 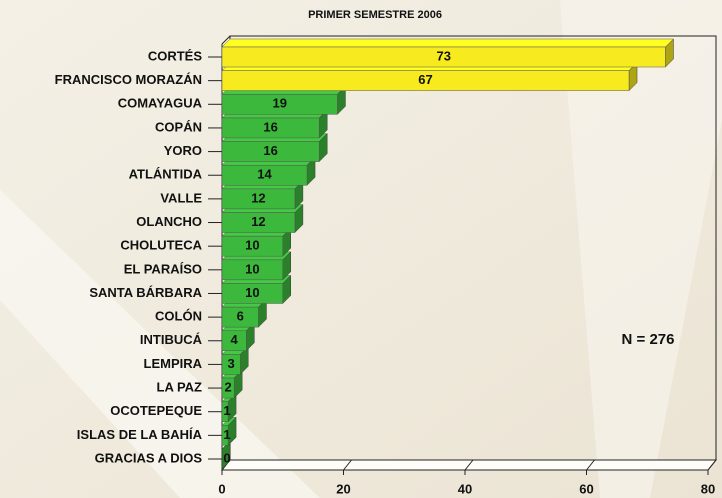 I want to click on value-label: 2, so click(x=227, y=386).